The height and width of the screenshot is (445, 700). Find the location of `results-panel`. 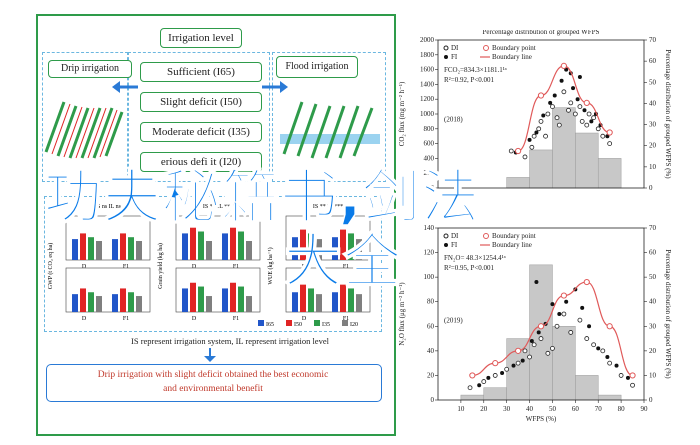

results-panel is located at coordinates (213, 264).